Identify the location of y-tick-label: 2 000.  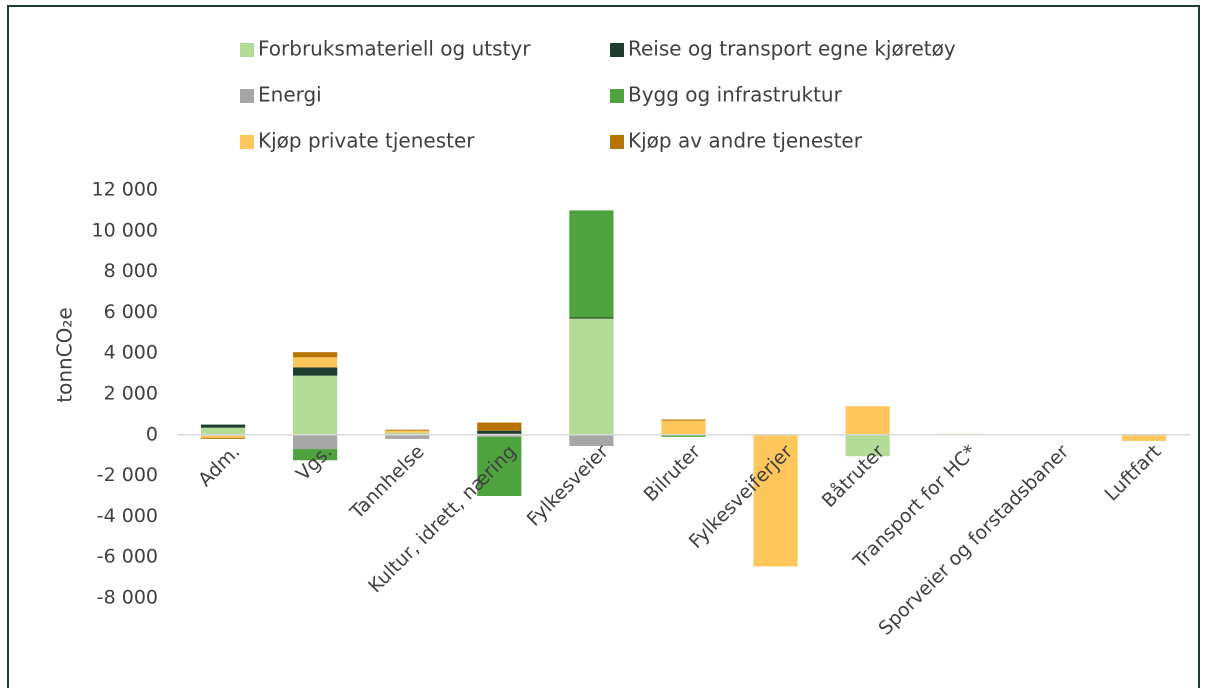
(131, 394).